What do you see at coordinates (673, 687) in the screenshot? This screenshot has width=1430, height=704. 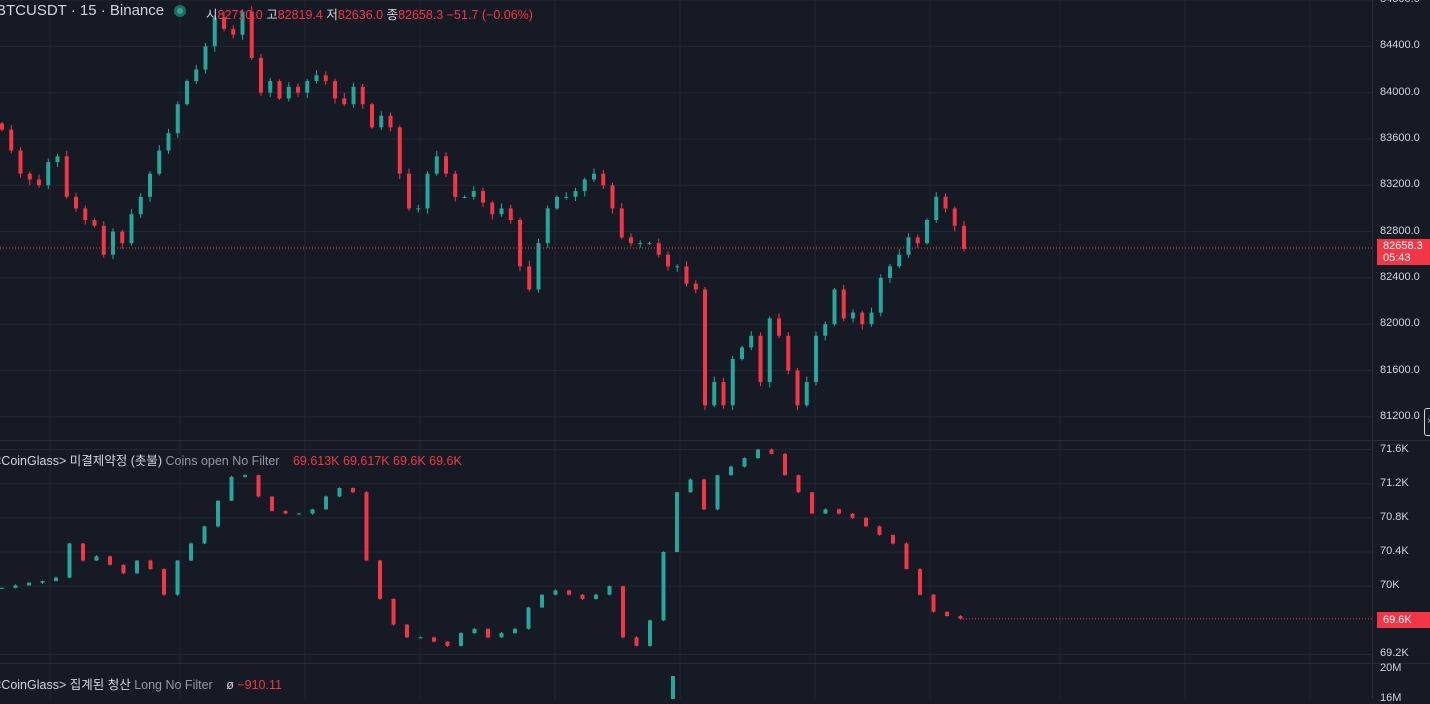 I see `liquidation-bar` at bounding box center [673, 687].